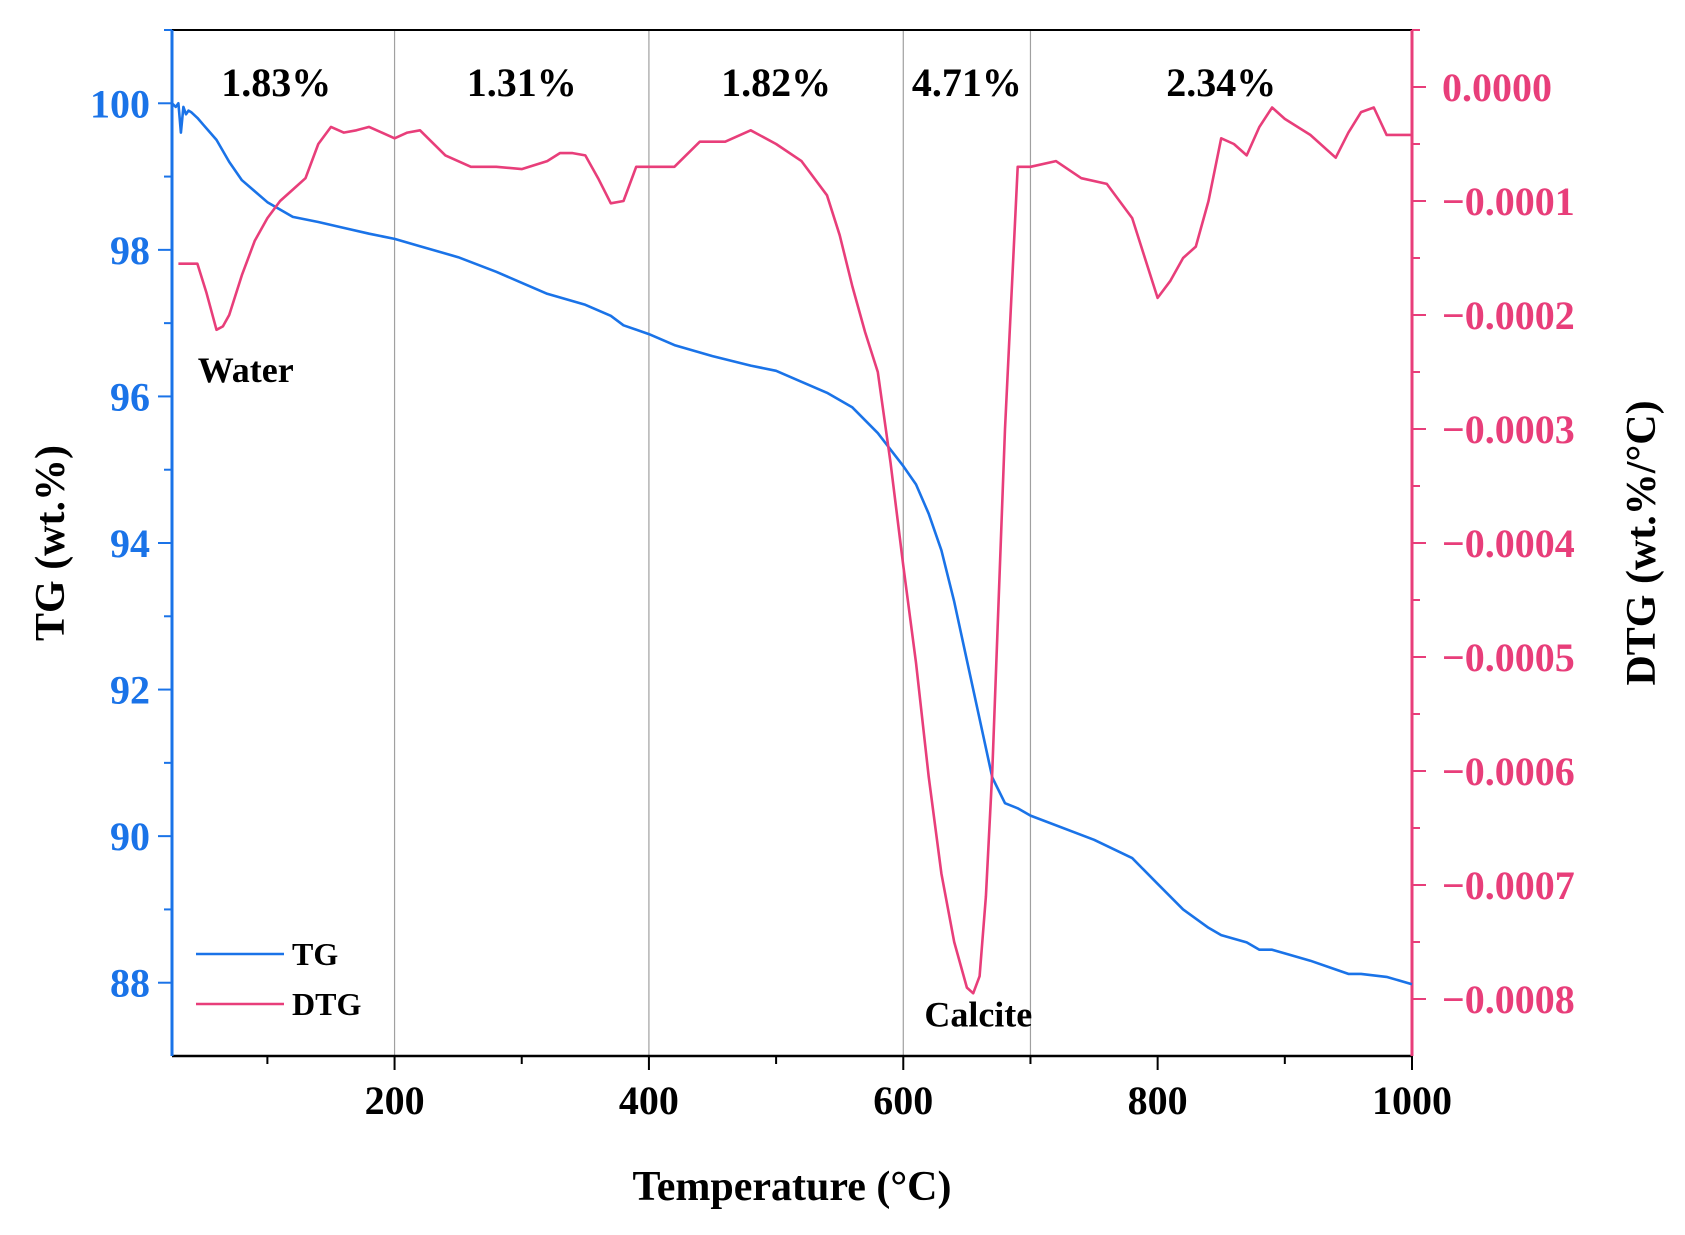 The height and width of the screenshot is (1235, 1685). I want to click on tg-tick-label-92: 92, so click(130, 690).